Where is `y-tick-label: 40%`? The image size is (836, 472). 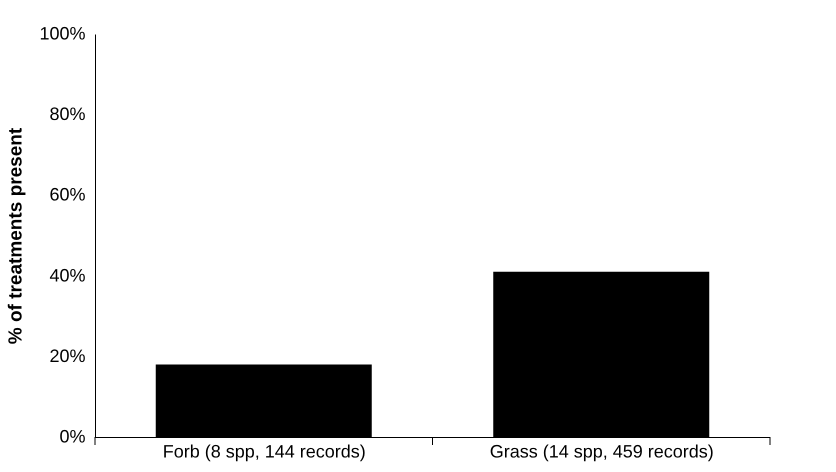 y-tick-label: 40% is located at coordinates (67, 275).